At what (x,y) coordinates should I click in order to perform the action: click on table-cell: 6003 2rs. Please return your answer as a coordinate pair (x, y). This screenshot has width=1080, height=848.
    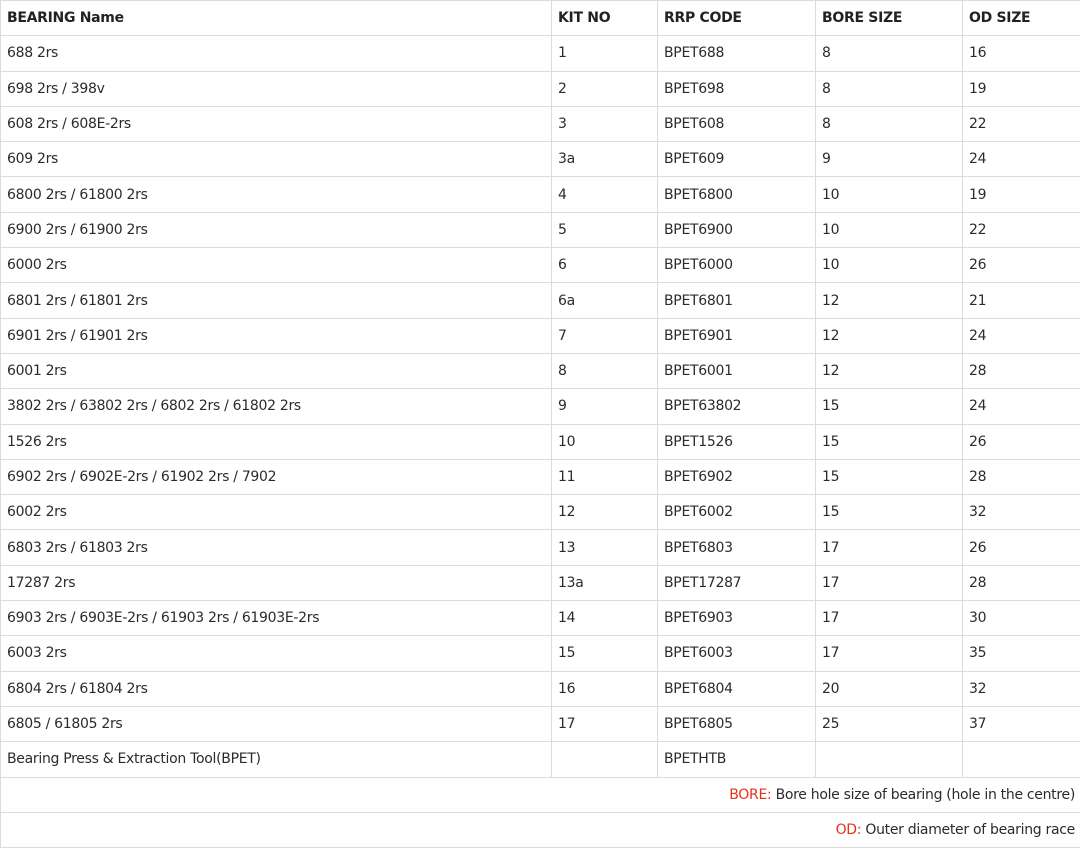
    Looking at the image, I should click on (276, 653).